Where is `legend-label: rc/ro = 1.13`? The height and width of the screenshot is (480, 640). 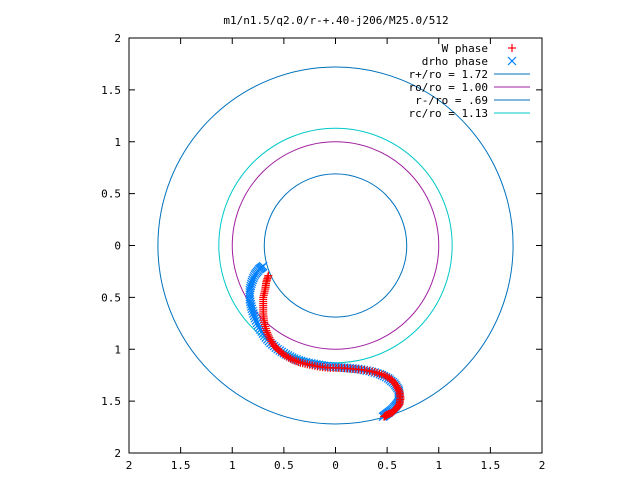
legend-label: rc/ro = 1.13 is located at coordinates (448, 113).